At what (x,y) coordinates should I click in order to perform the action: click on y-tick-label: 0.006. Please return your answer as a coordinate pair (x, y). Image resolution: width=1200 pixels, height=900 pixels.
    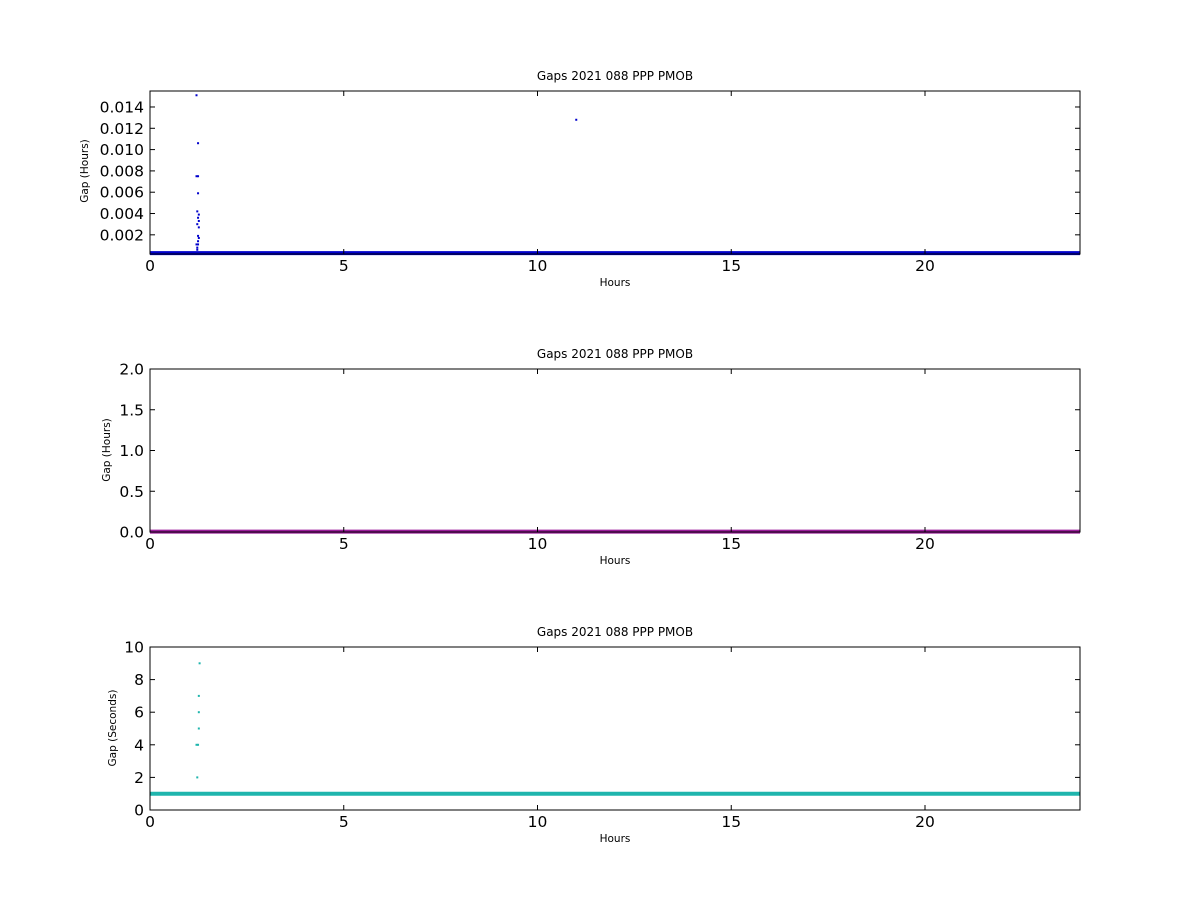
    Looking at the image, I should click on (122, 193).